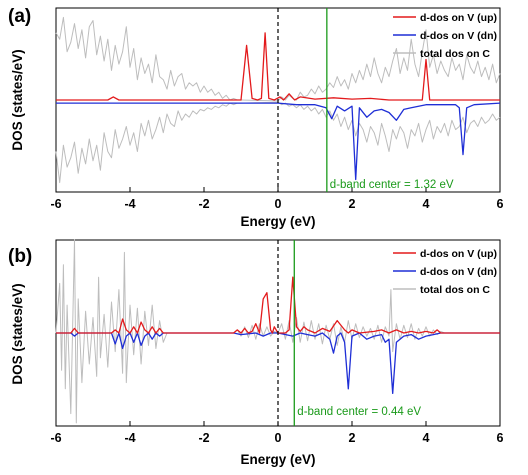  I want to click on legend-label-dn-b: d-dos on V (dn), so click(458, 272).